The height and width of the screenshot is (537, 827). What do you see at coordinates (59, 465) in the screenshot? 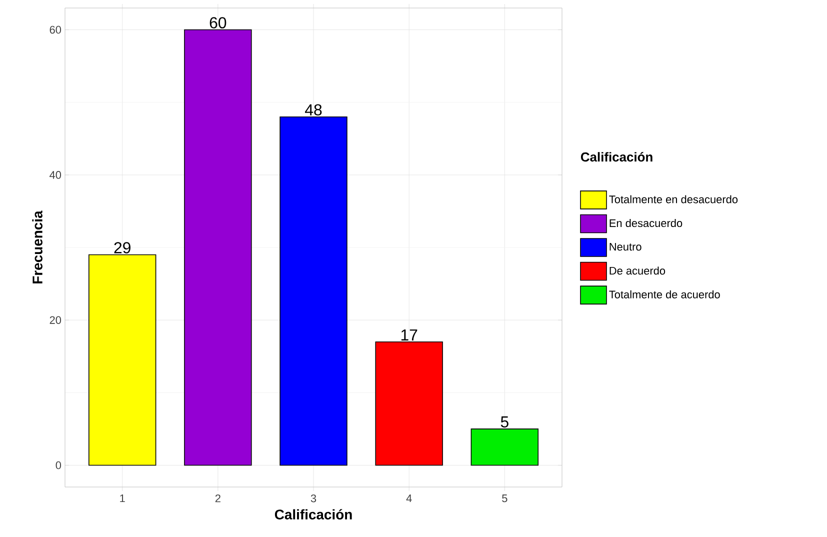
I see `y-tick-label: 0` at bounding box center [59, 465].